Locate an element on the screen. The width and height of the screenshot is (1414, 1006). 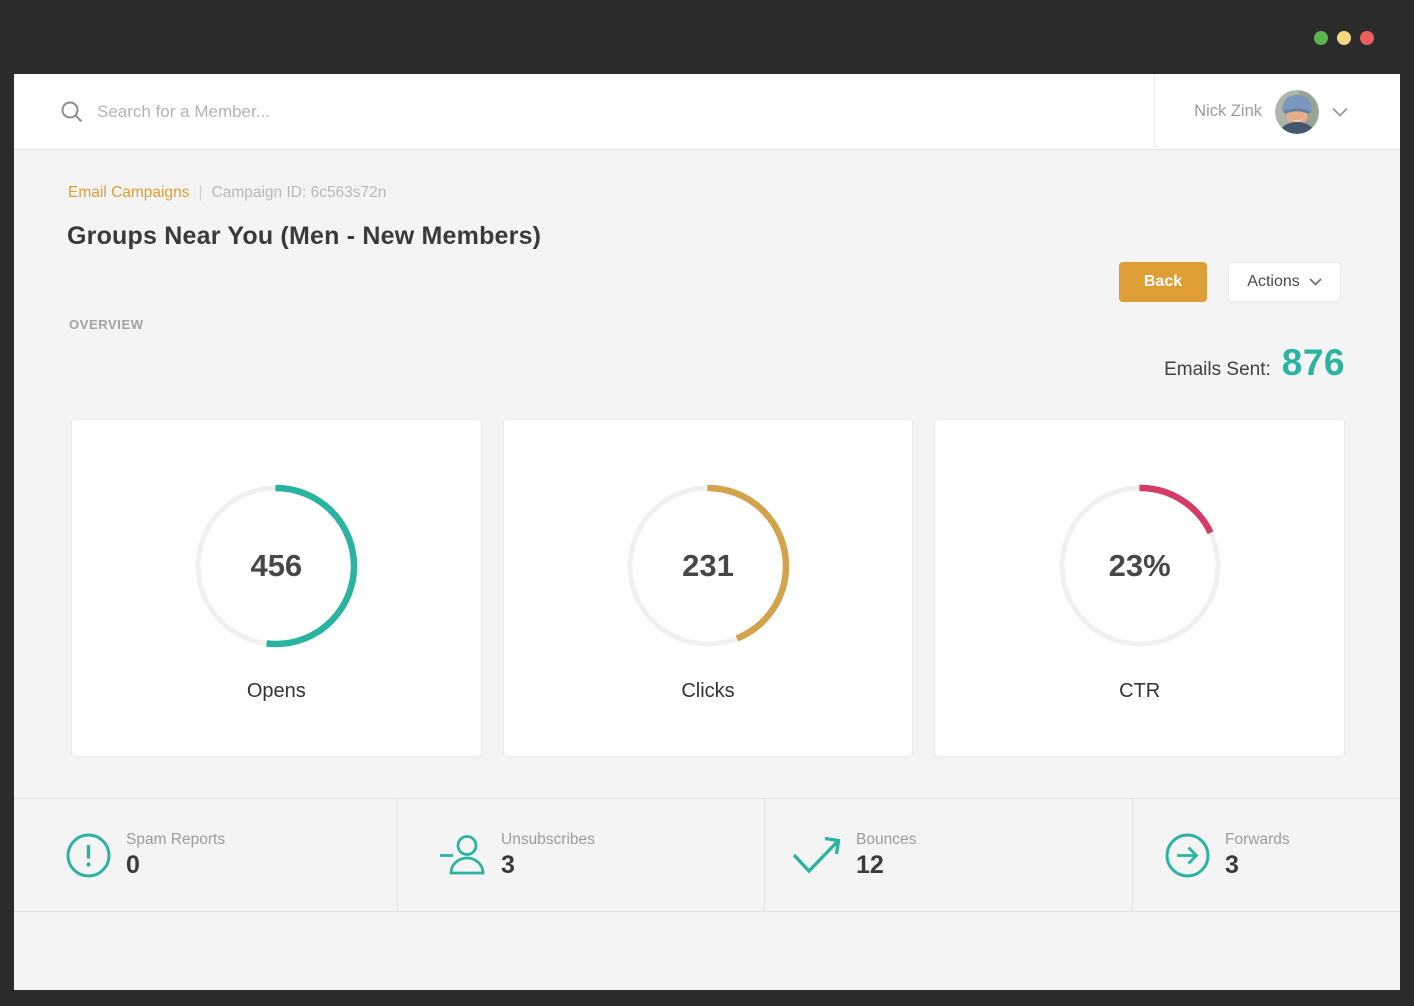
clicks-gauge: 231 is located at coordinates (708, 566).